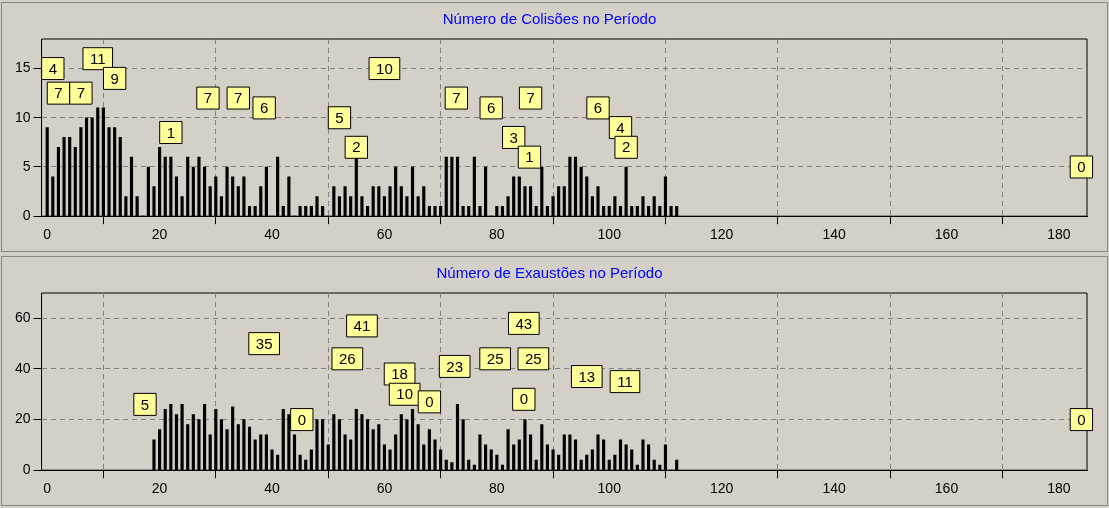  I want to click on annotation: 26, so click(347, 358).